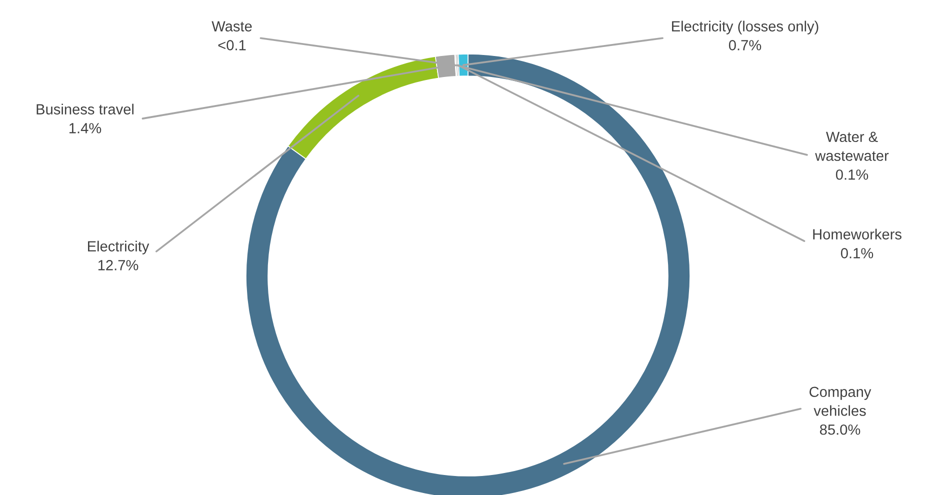  I want to click on slice-label: Business travel, so click(85, 109).